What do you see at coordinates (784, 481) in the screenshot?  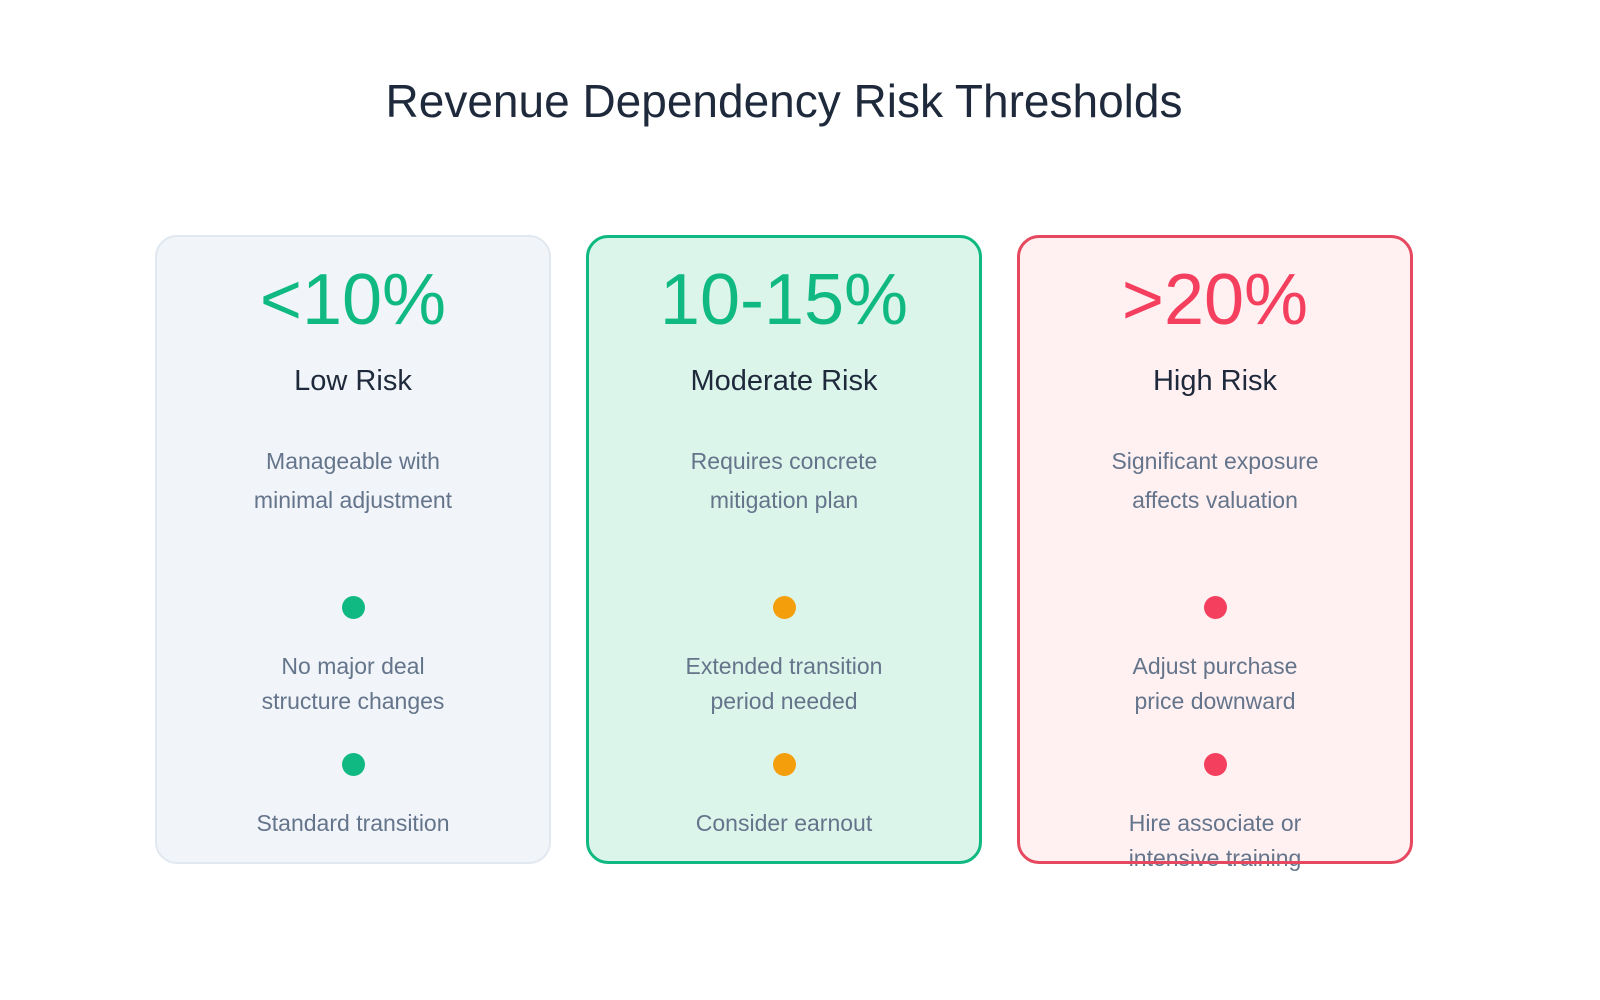 I see `risk-description: Requires concrete mitigation plan` at bounding box center [784, 481].